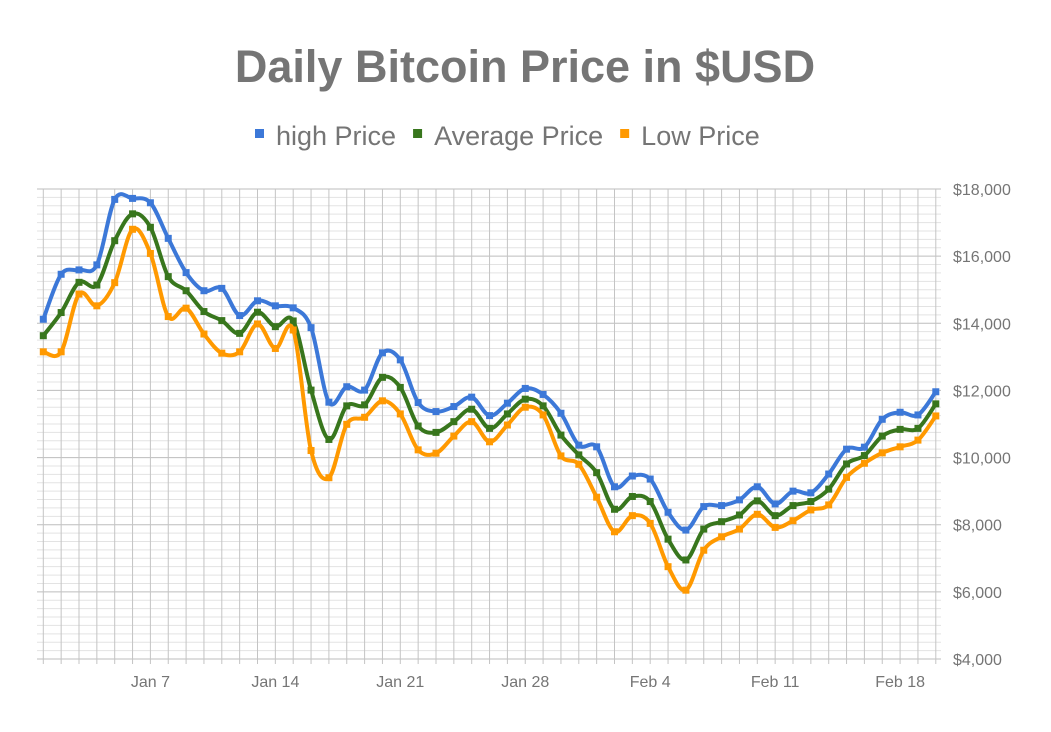 The image size is (1051, 732). I want to click on legend-label: Average Price, so click(518, 136).